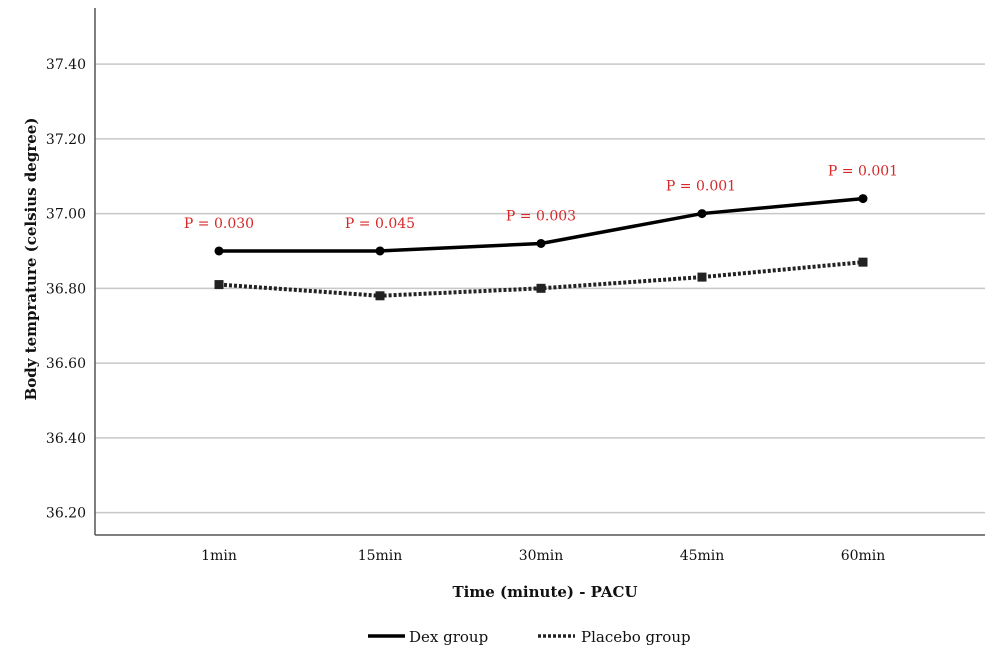 This screenshot has height=657, width=1000. I want to click on p-value-annotation: P = 0.030, so click(219, 224).